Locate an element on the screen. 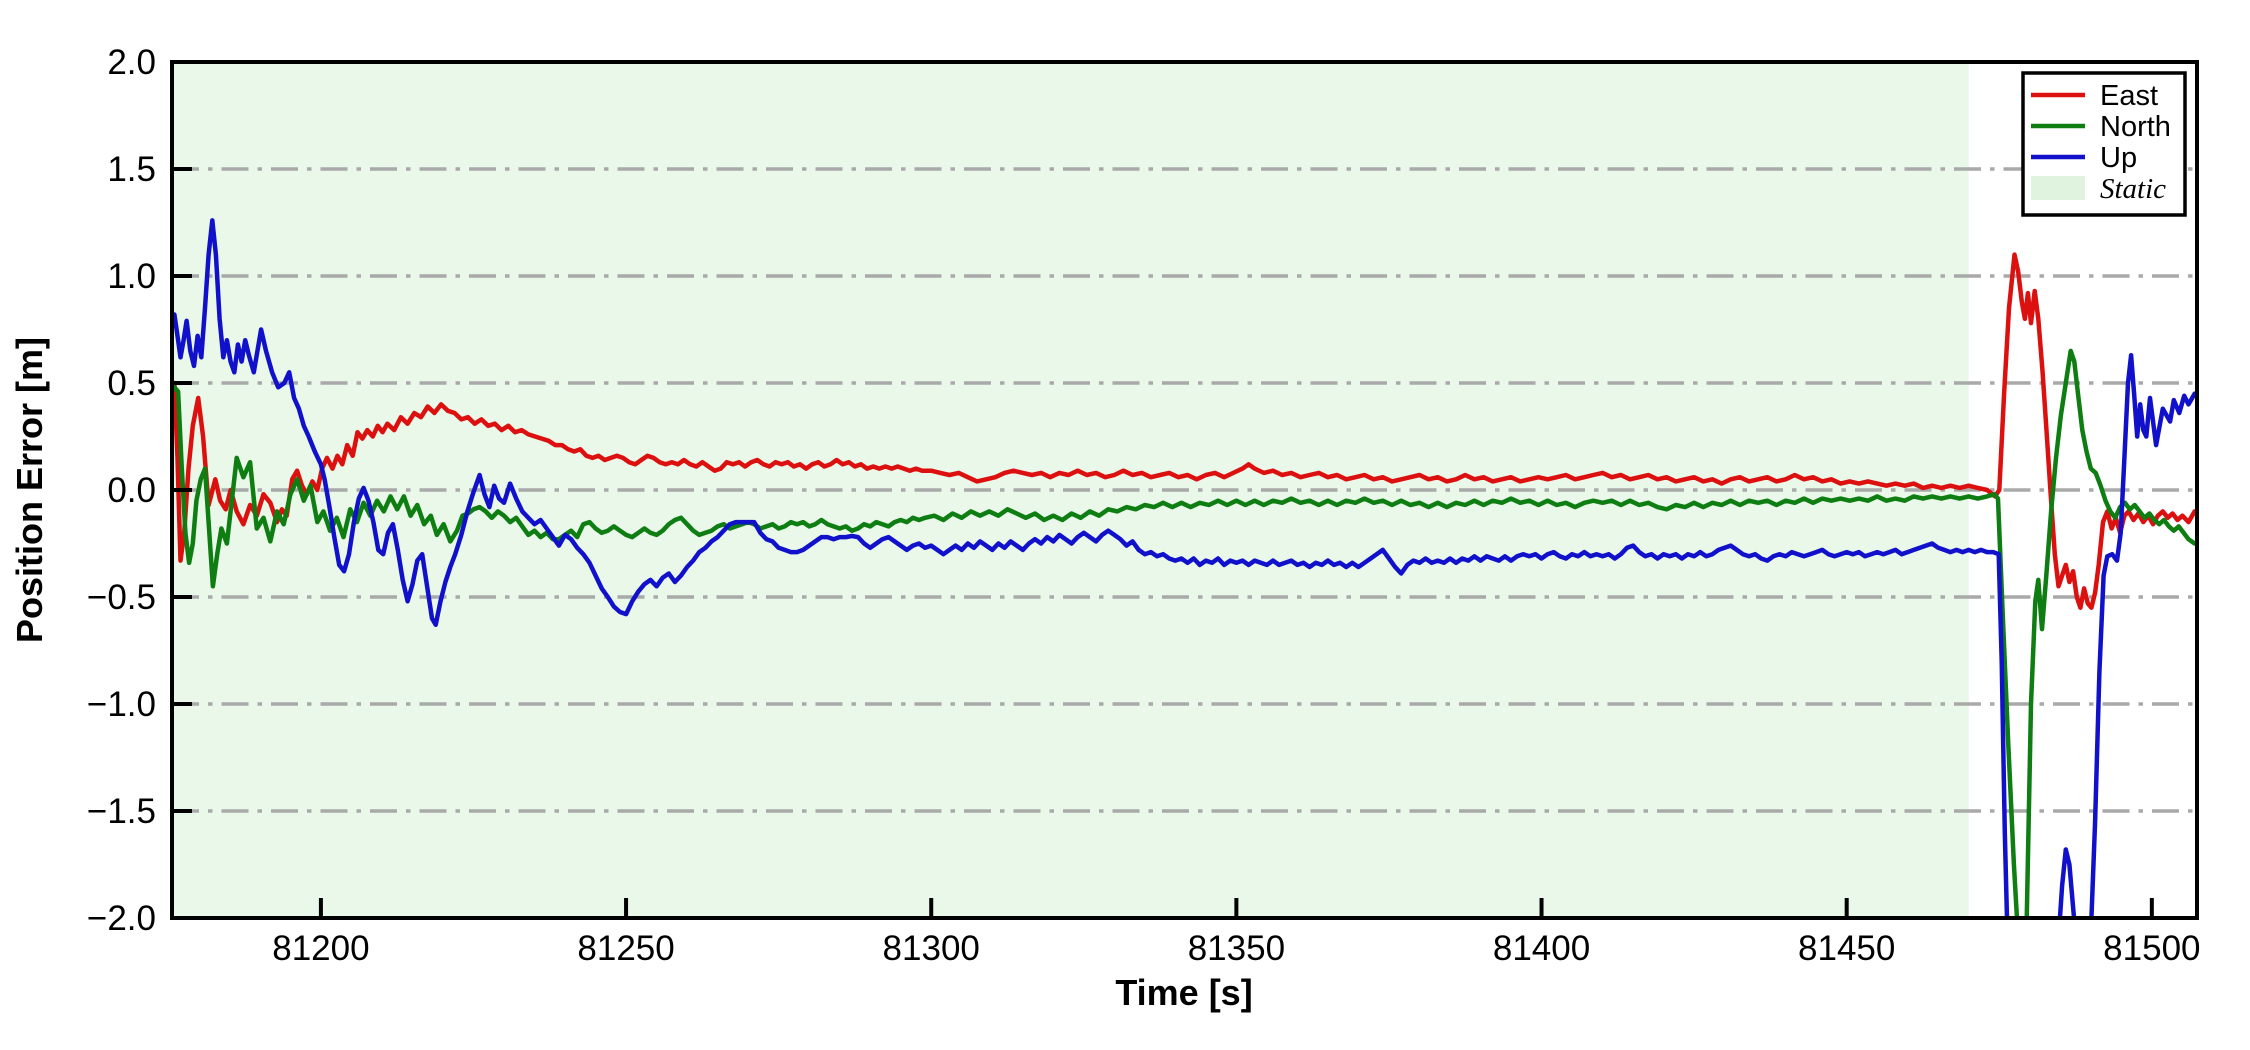 The height and width of the screenshot is (1050, 2250). y-tick-label-2.0: 2.0 is located at coordinates (131, 62).